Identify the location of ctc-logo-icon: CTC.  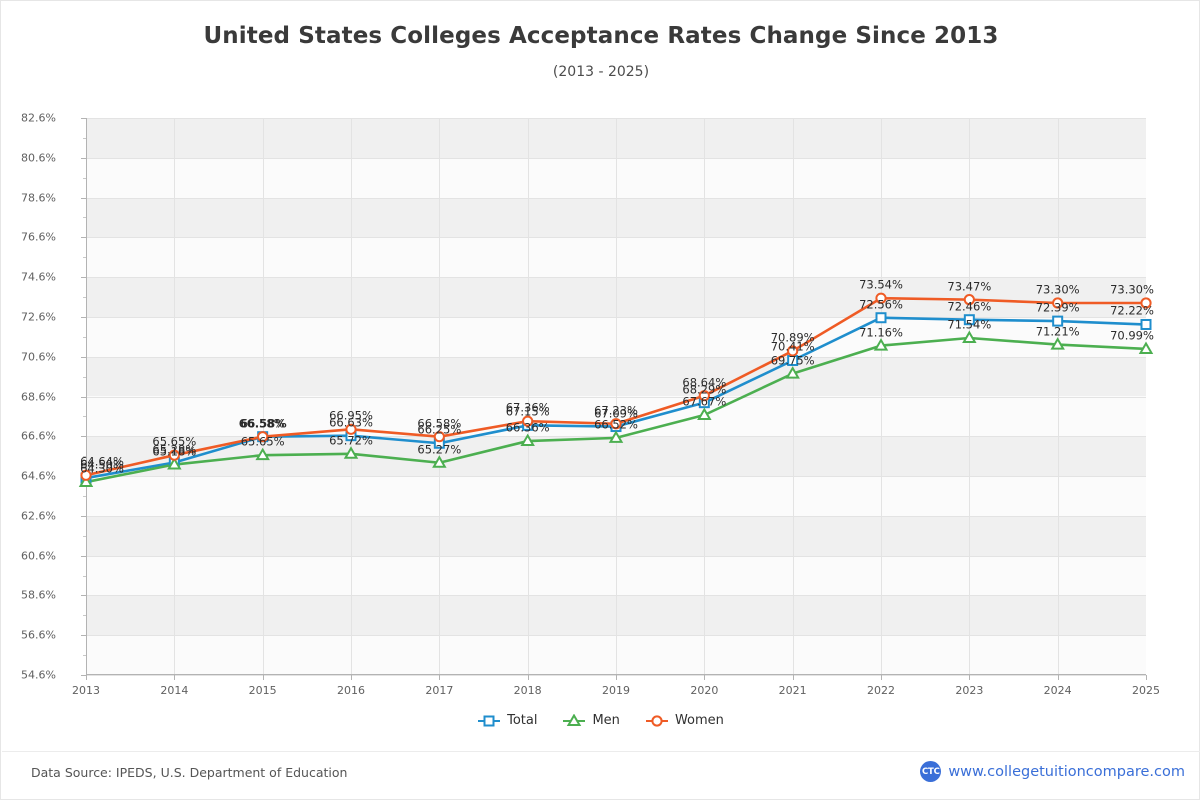
(931, 771).